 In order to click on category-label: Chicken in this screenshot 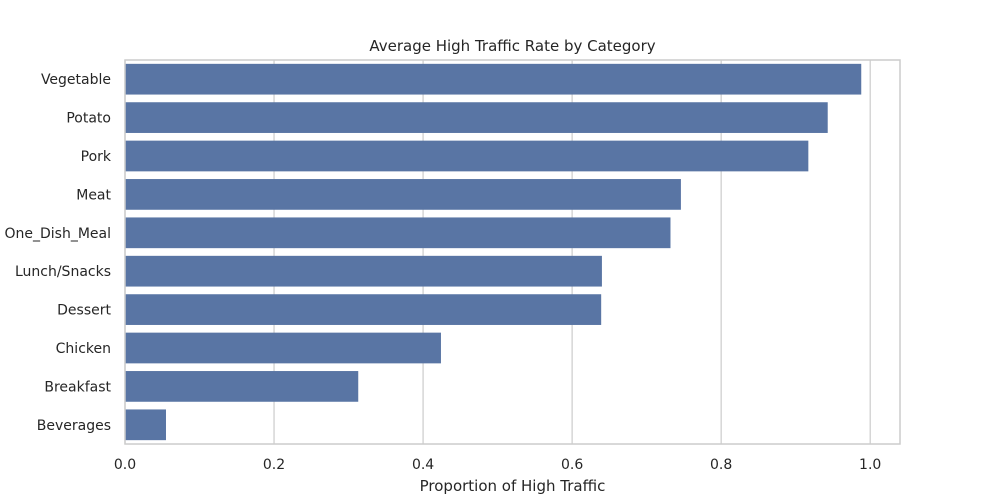, I will do `click(83, 349)`.